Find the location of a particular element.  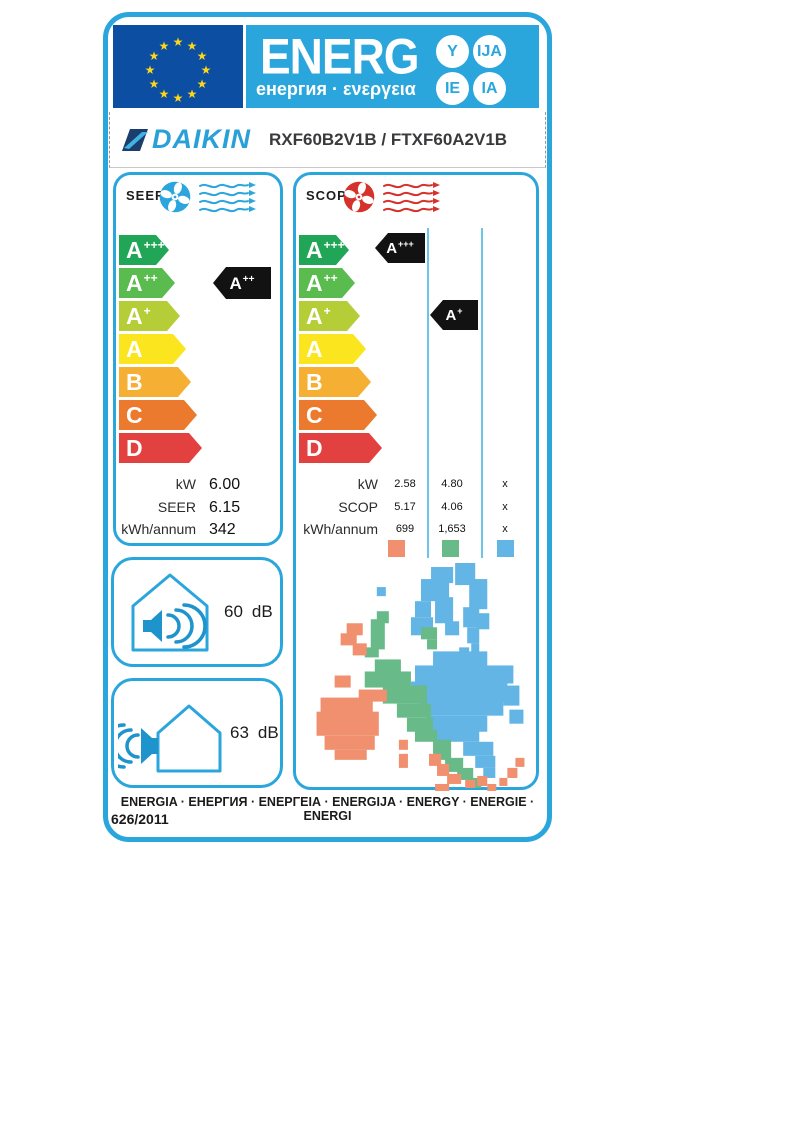

seer-kwh-row: kWh/annum 342 is located at coordinates (198, 530).